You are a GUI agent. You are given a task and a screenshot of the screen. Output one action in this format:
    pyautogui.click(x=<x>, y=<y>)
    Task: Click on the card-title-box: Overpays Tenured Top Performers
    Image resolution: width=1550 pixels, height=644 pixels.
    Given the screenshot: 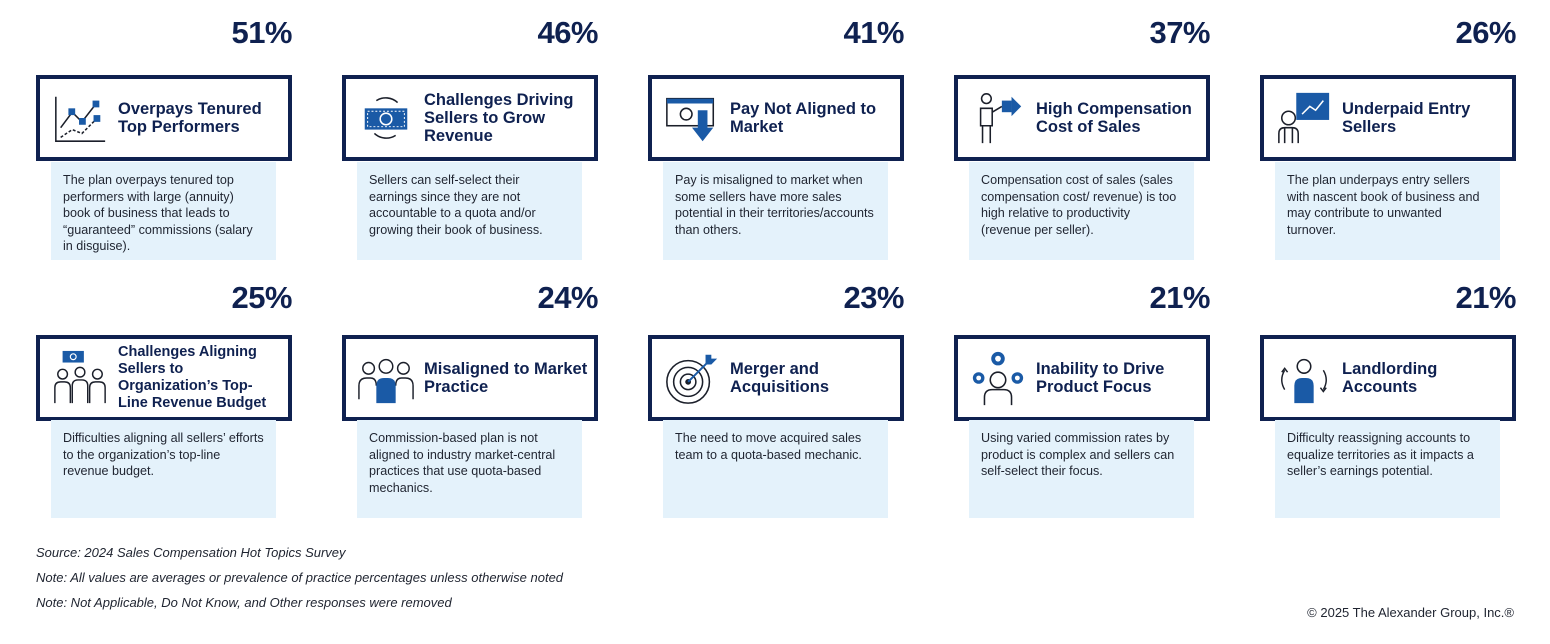 What is the action you would take?
    pyautogui.click(x=164, y=118)
    